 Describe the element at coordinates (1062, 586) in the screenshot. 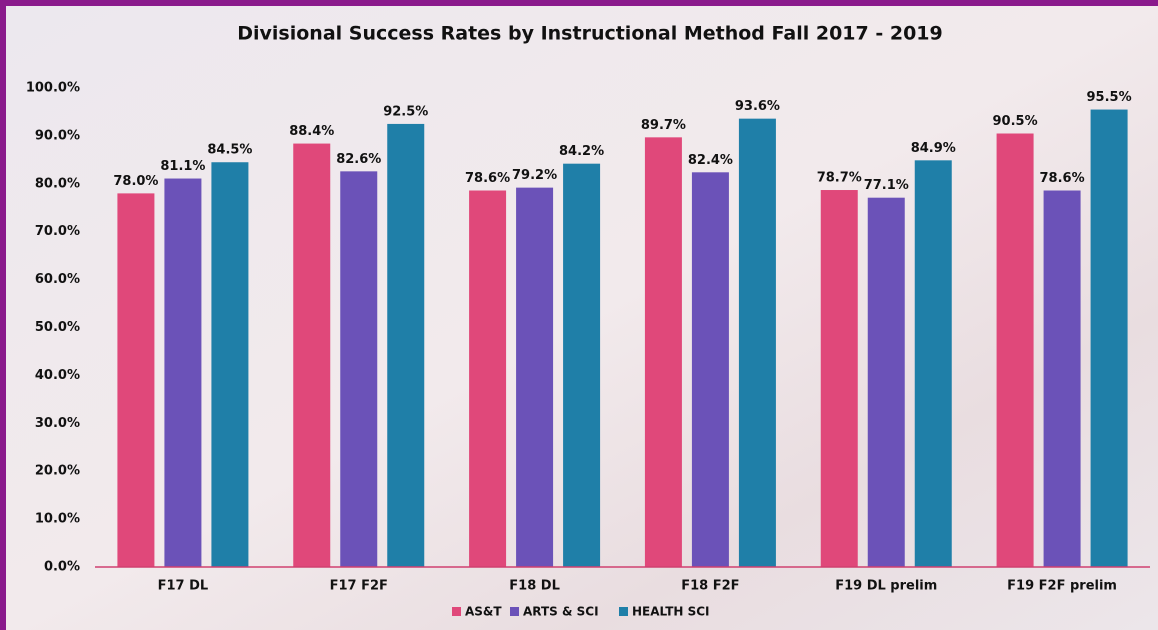

I see `x-tick-label: F19 F2F prelim` at that location.